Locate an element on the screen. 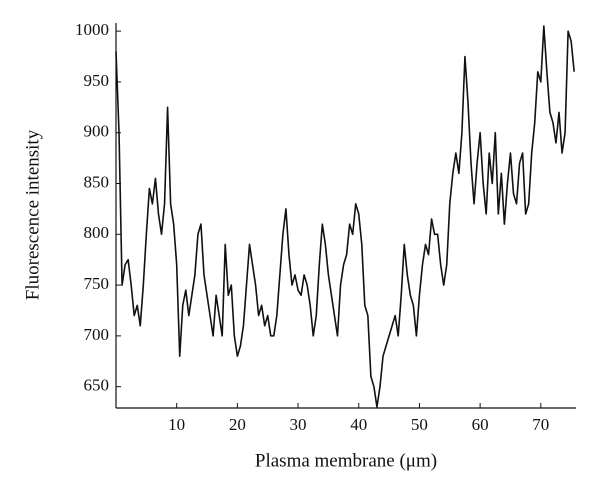 The width and height of the screenshot is (600, 492). y-tick-label: 850 is located at coordinates (97, 181).